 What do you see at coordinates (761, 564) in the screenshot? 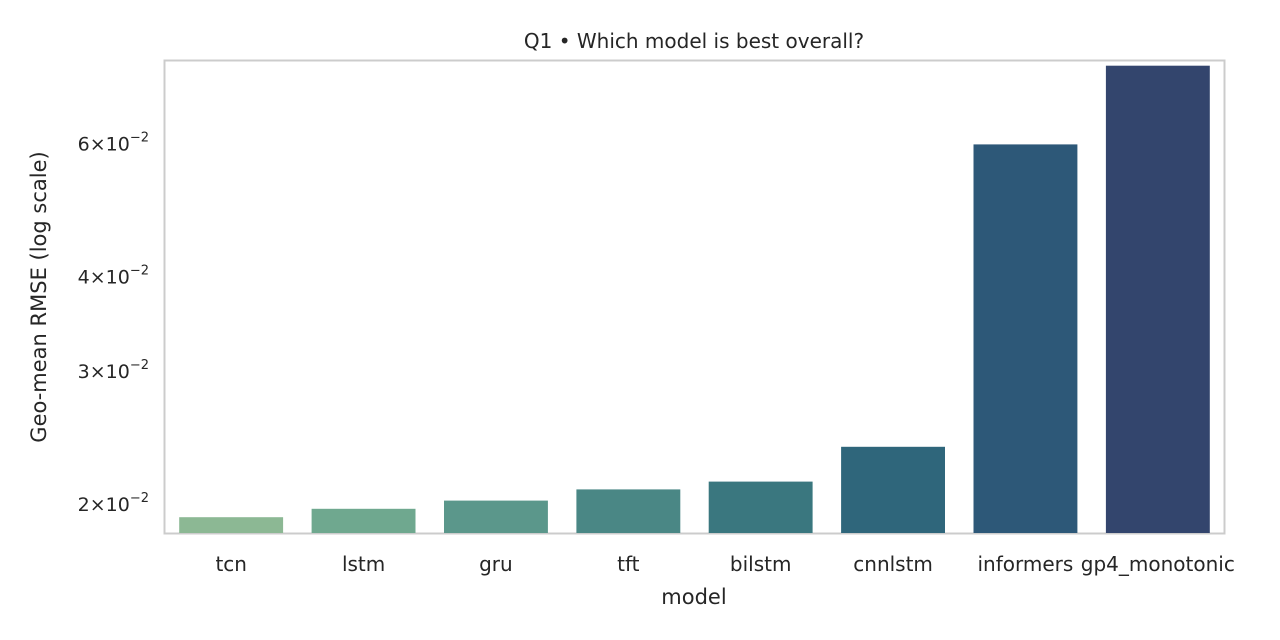
I see `x-tick-label: bilstm` at bounding box center [761, 564].